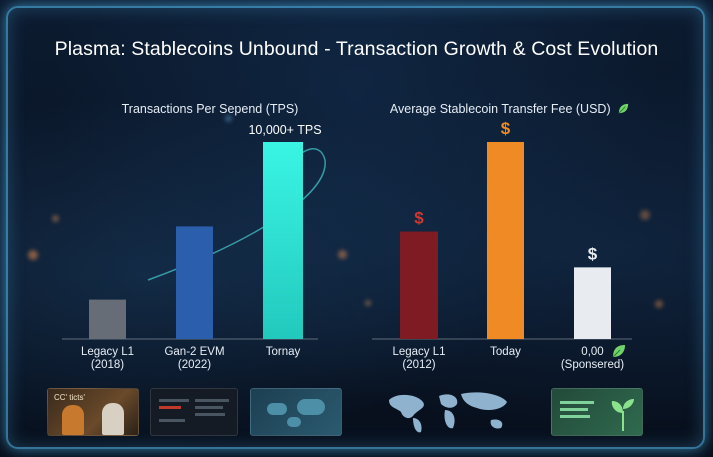  Describe the element at coordinates (210, 109) in the screenshot. I see `tps-chart-title: Transactions Per Sepend (TPS)` at that location.